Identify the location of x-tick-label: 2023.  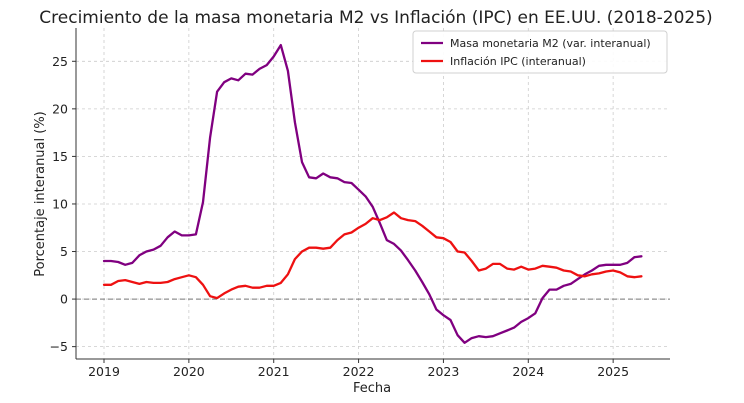
(444, 371).